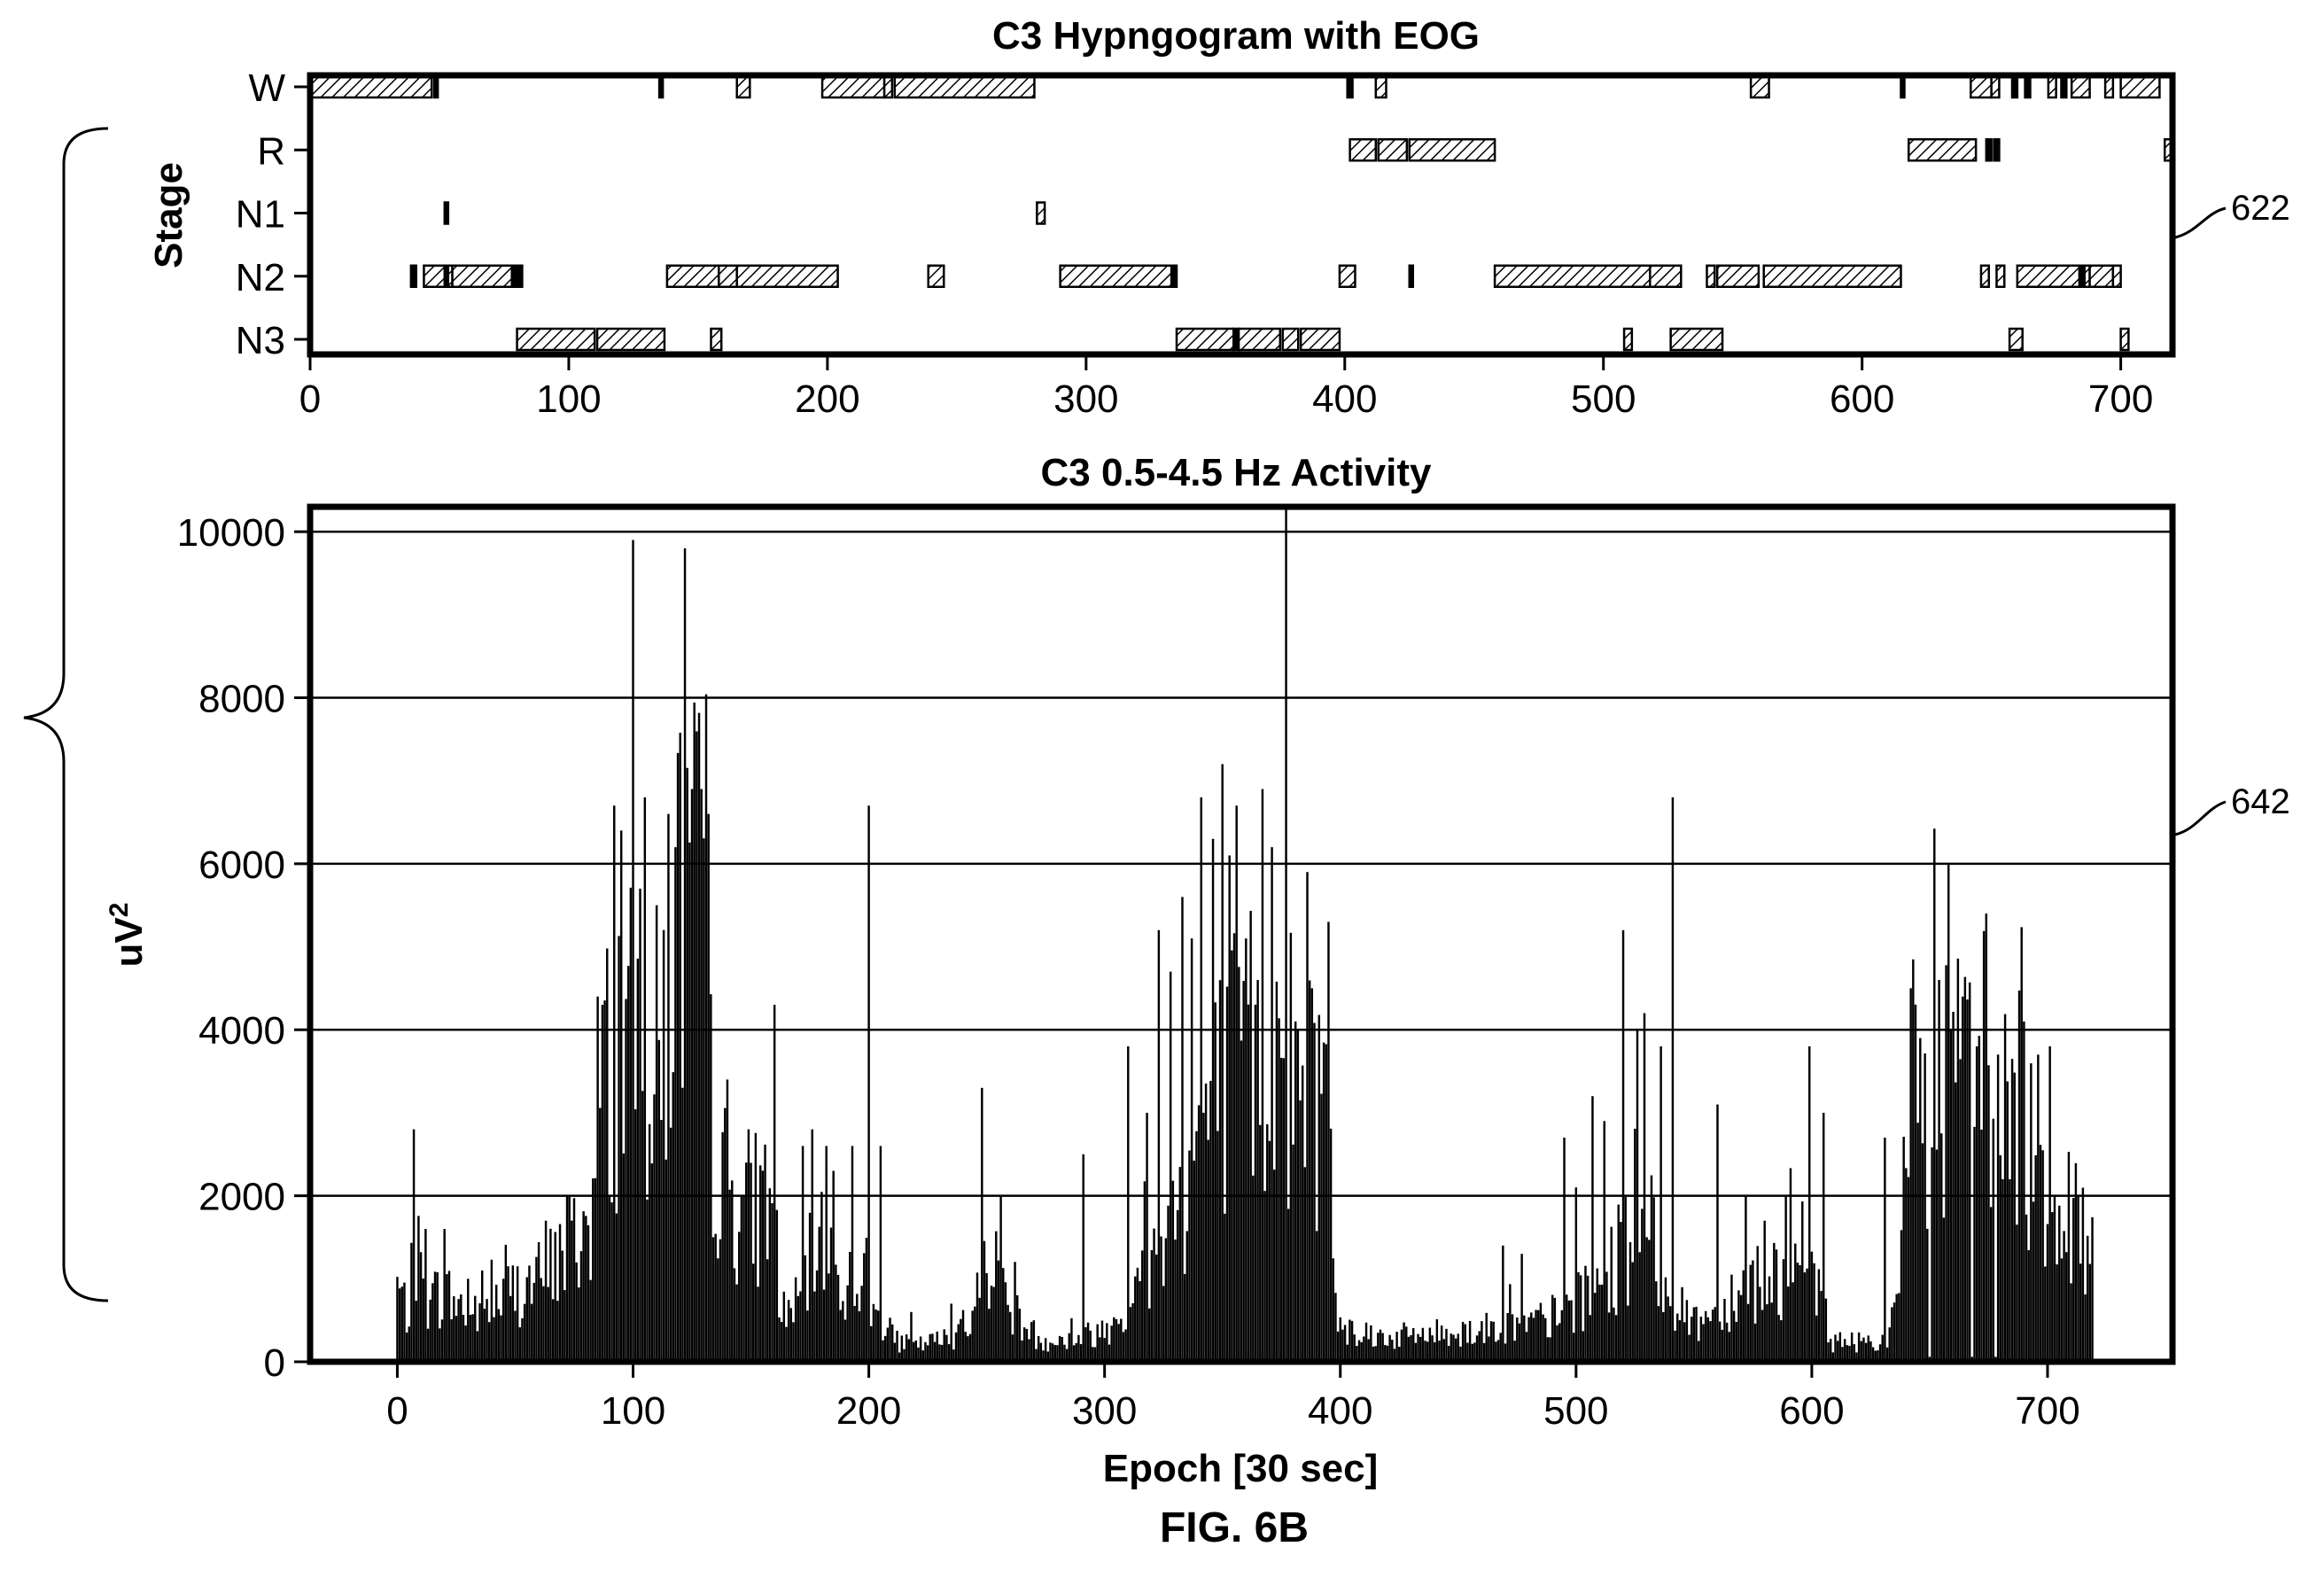 The height and width of the screenshot is (1570, 2324). I want to click on x-tick-label: 0, so click(397, 1411).